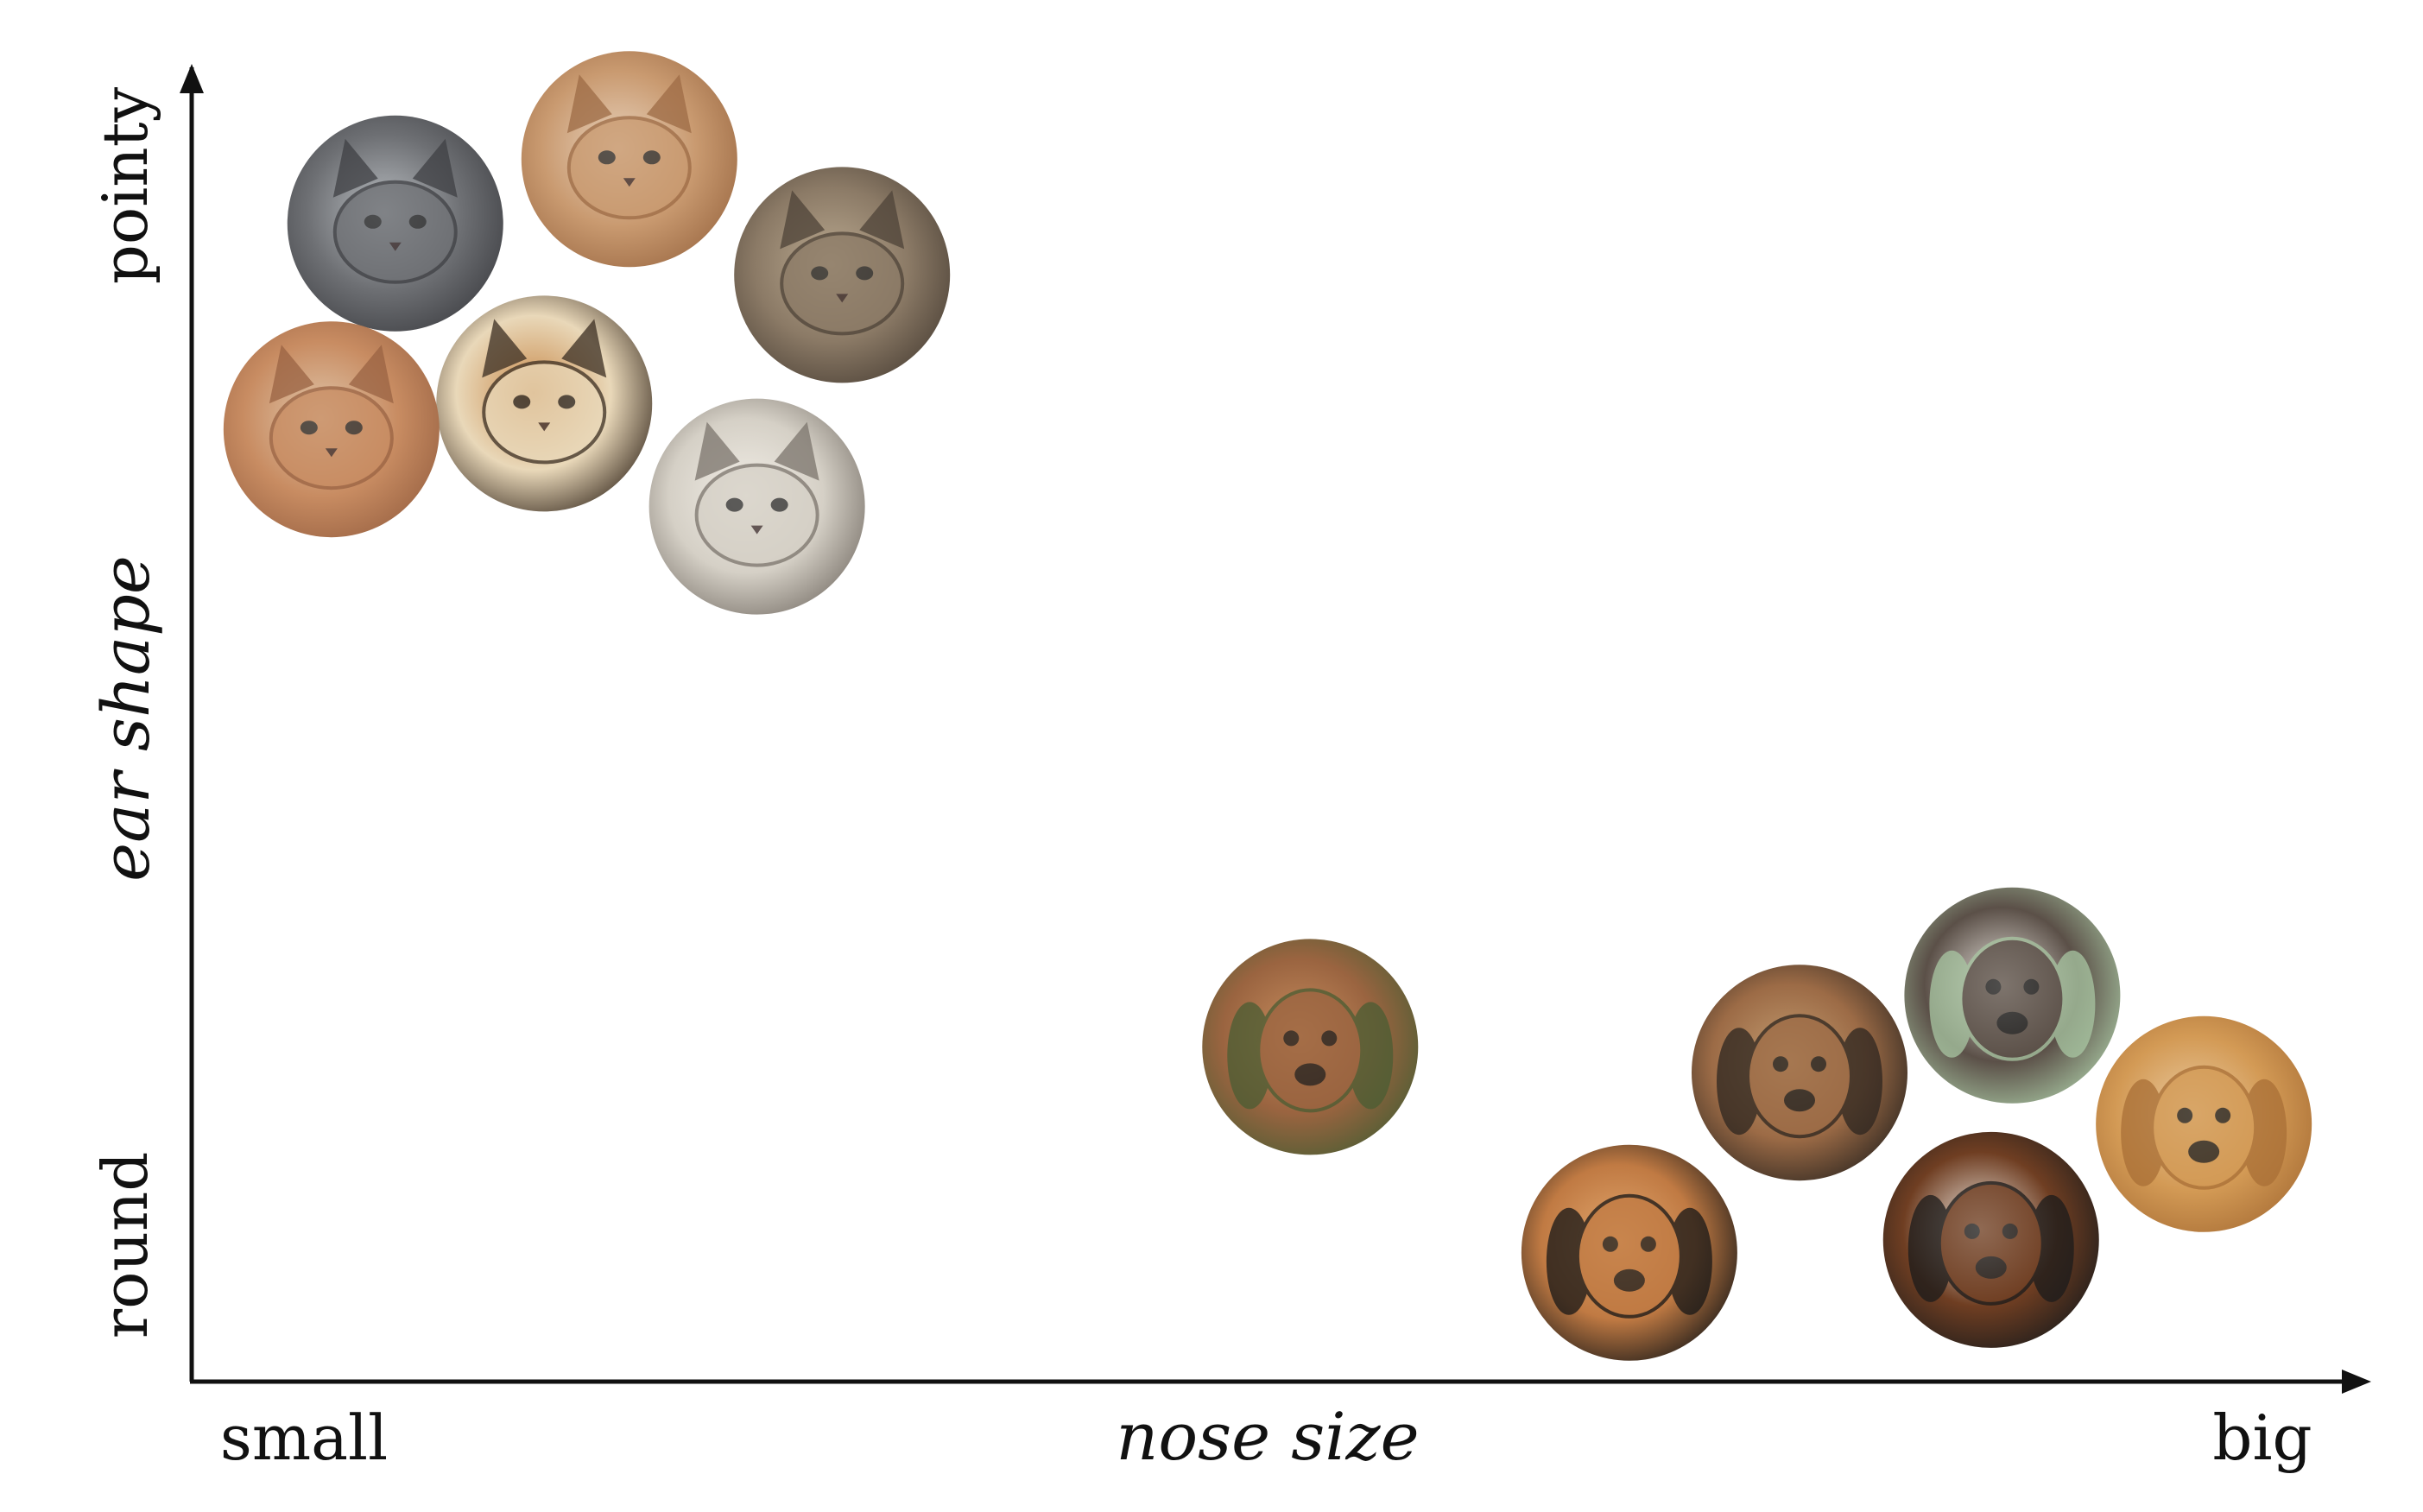  Describe the element at coordinates (125, 1245) in the screenshot. I see `y-tick-label-low: round` at that location.